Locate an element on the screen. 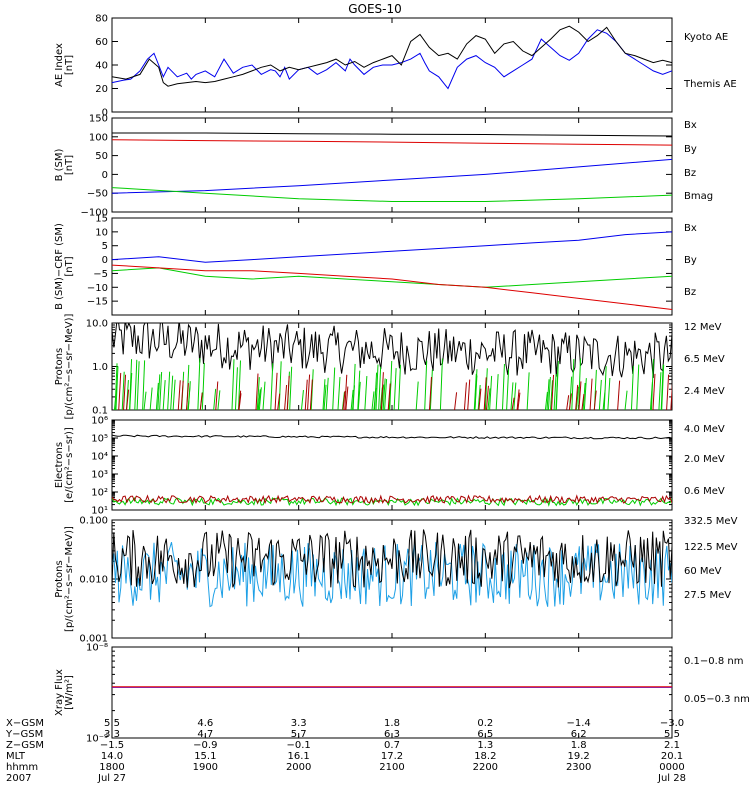  series-0-6-mev-line is located at coordinates (392, 437).